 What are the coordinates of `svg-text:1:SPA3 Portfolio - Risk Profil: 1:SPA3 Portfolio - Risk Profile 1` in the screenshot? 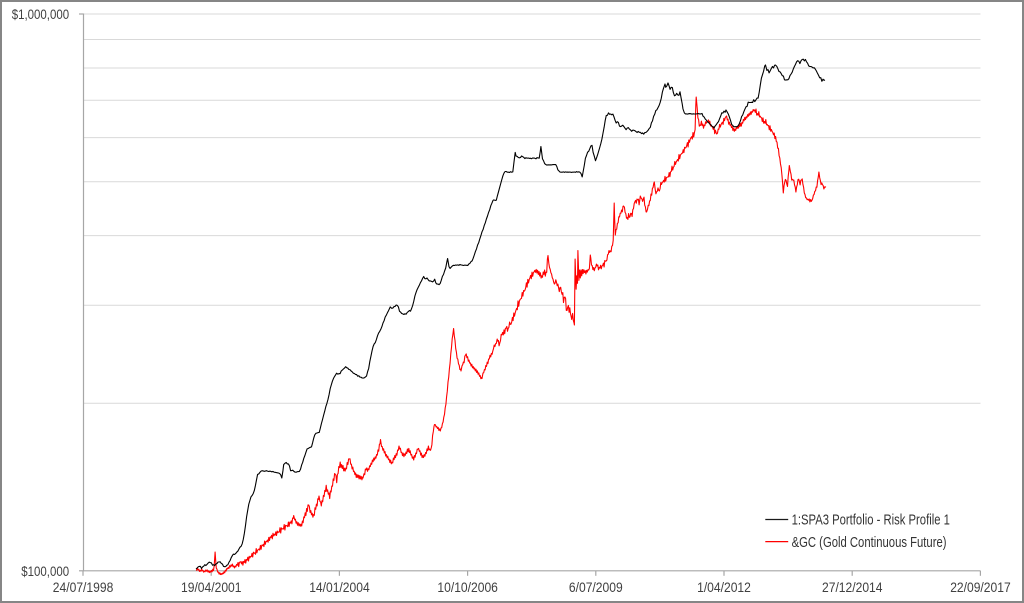 It's located at (871, 520).